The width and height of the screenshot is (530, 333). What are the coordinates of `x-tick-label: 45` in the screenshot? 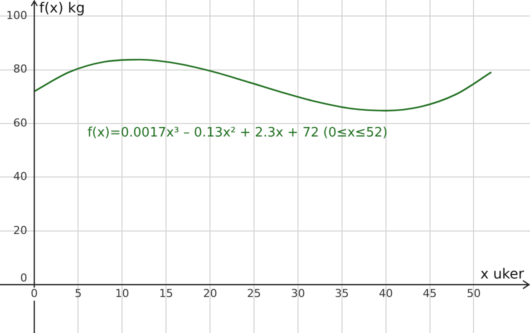 It's located at (429, 293).